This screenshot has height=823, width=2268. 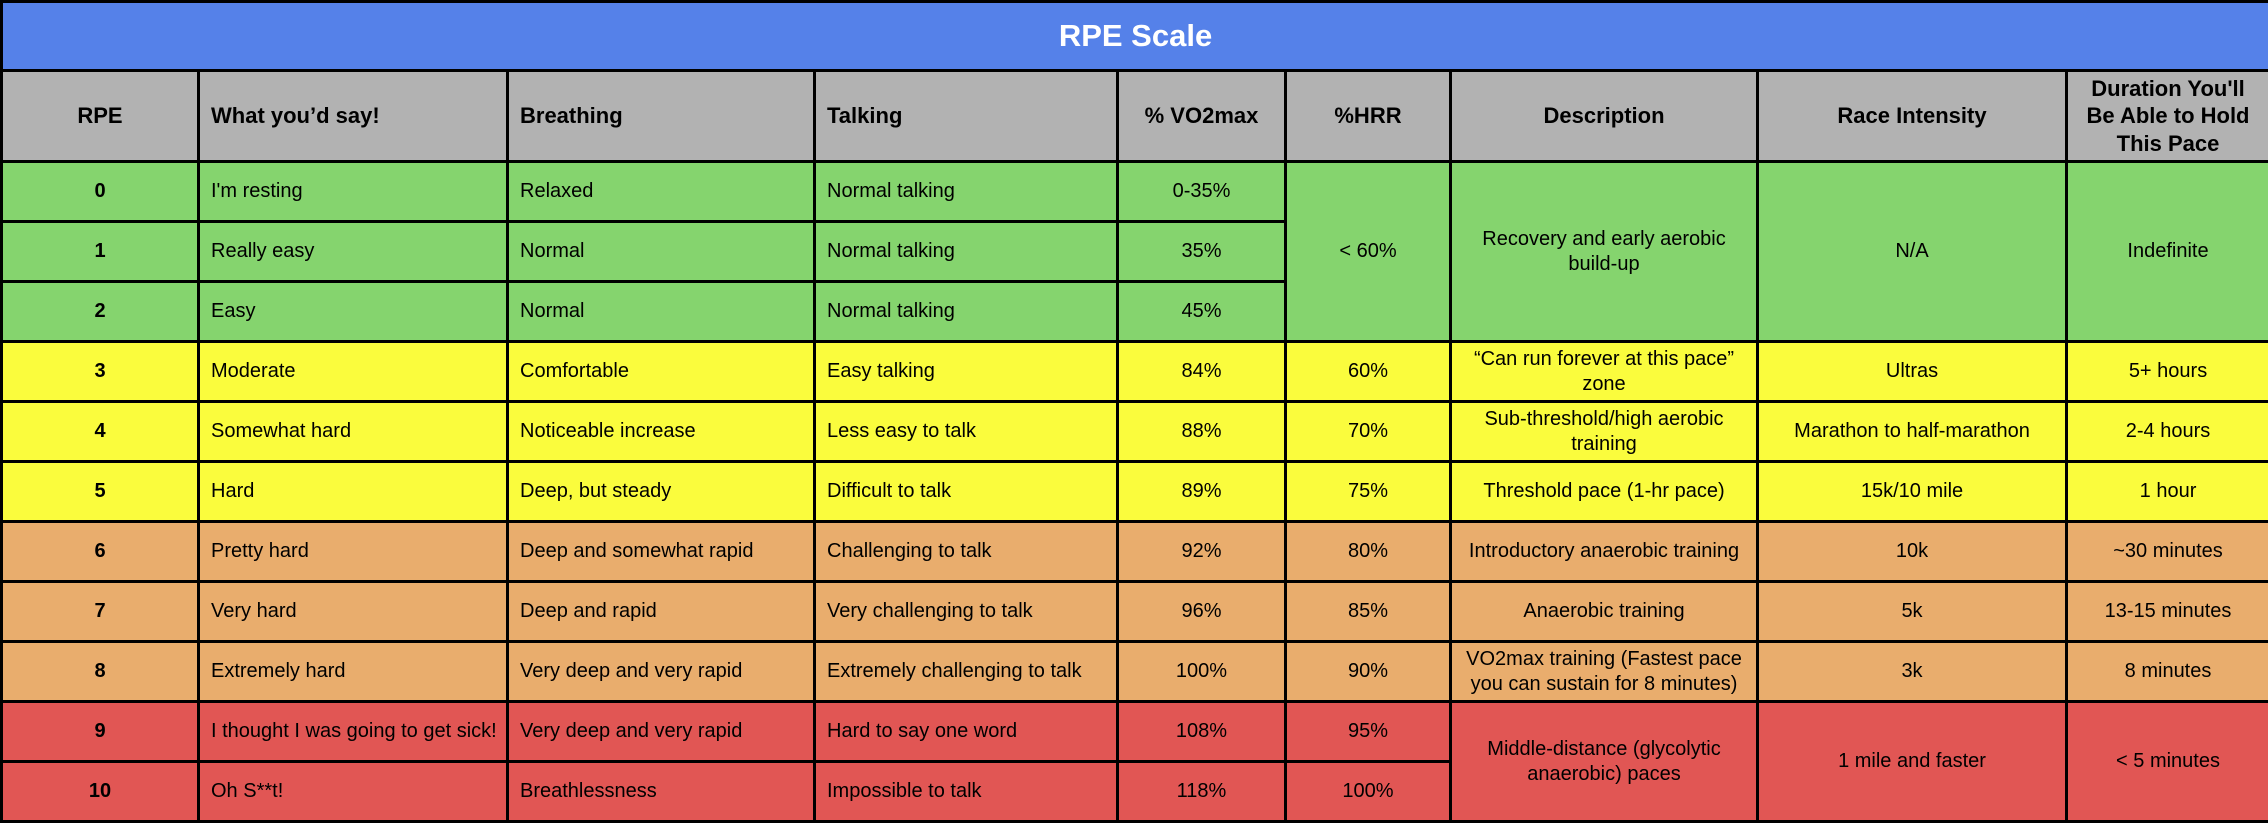 I want to click on cell-race-intensity: N/A, so click(x=1912, y=252).